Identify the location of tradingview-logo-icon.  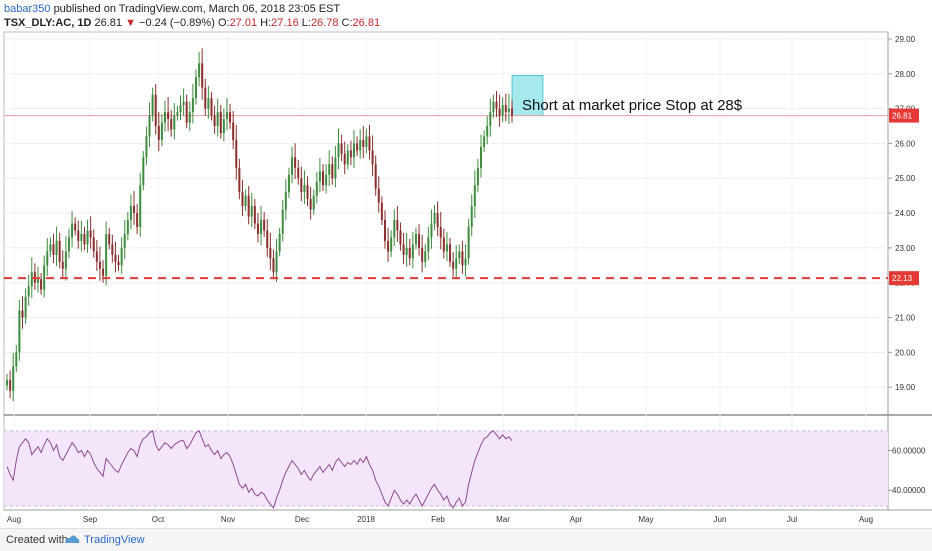
(72, 539).